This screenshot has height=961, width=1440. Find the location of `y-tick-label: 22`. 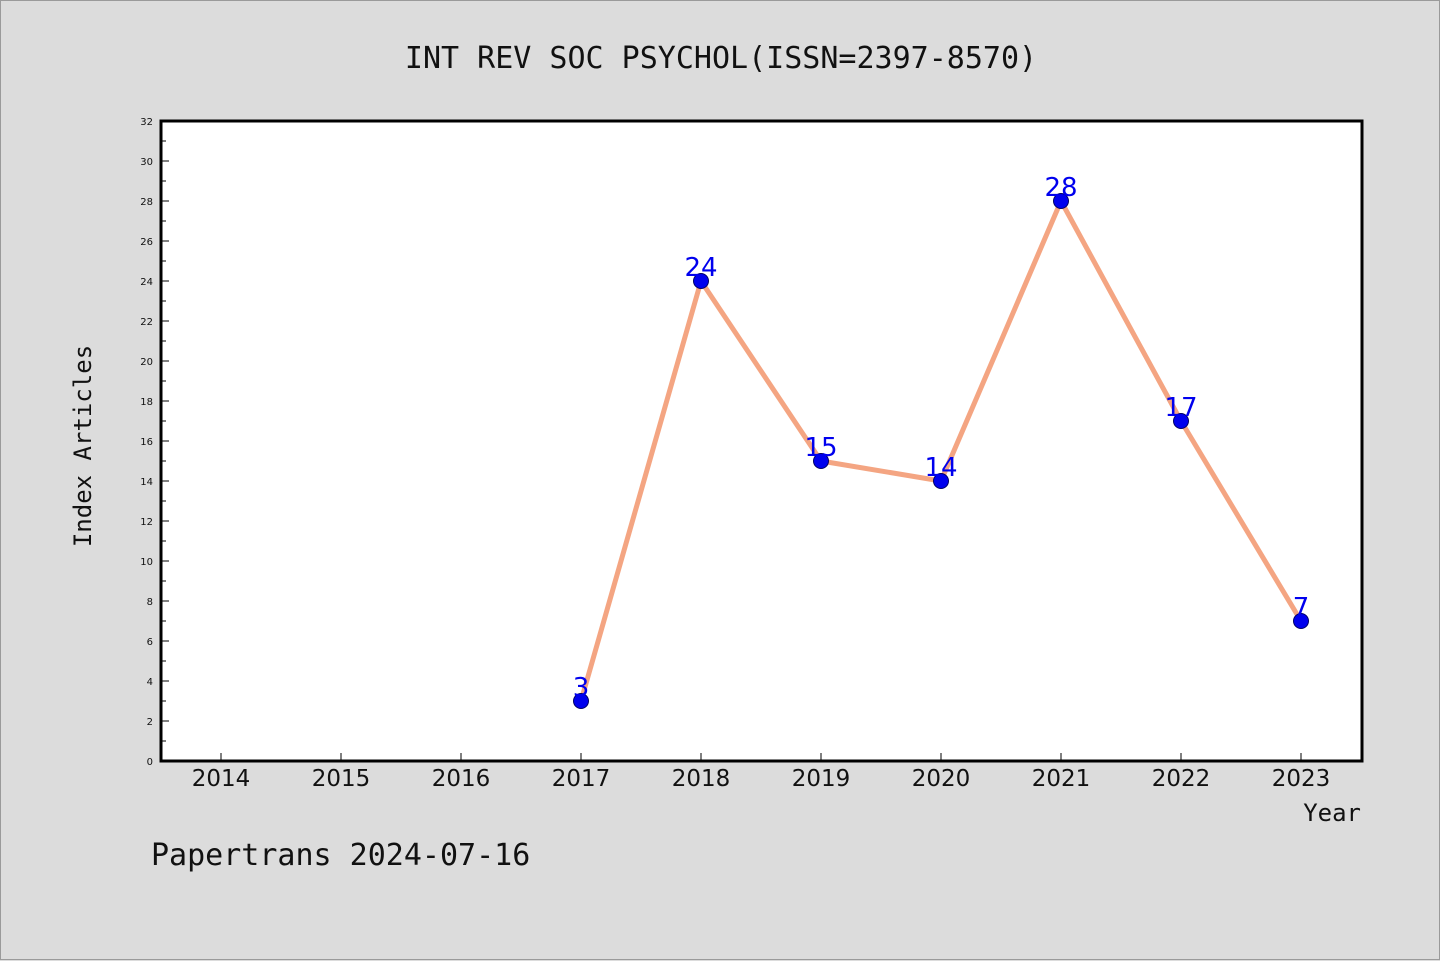

y-tick-label: 22 is located at coordinates (146, 322).